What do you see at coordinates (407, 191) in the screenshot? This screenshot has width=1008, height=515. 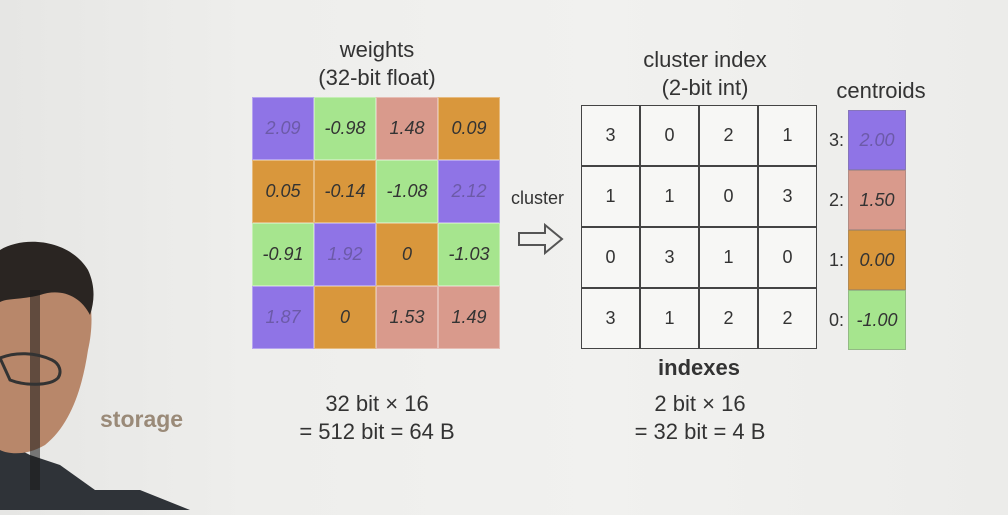 I see `weight-cell: -1.08` at bounding box center [407, 191].